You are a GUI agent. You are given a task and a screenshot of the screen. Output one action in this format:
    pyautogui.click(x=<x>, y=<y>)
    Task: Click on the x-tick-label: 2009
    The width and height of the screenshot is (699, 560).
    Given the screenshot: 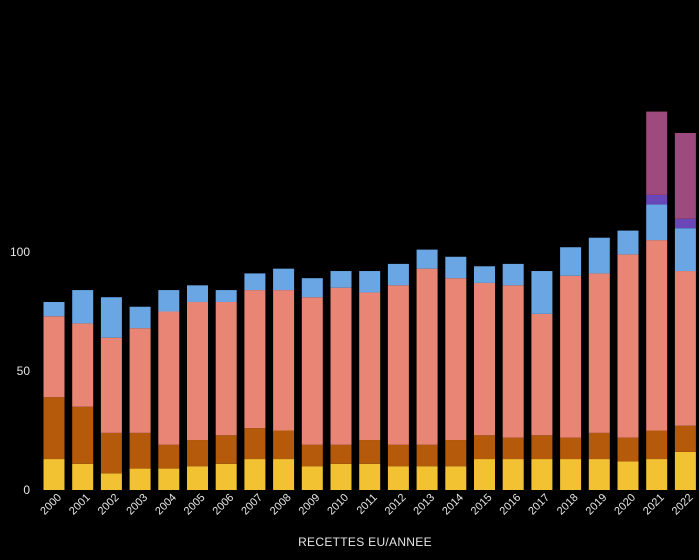 What is the action you would take?
    pyautogui.click(x=310, y=505)
    